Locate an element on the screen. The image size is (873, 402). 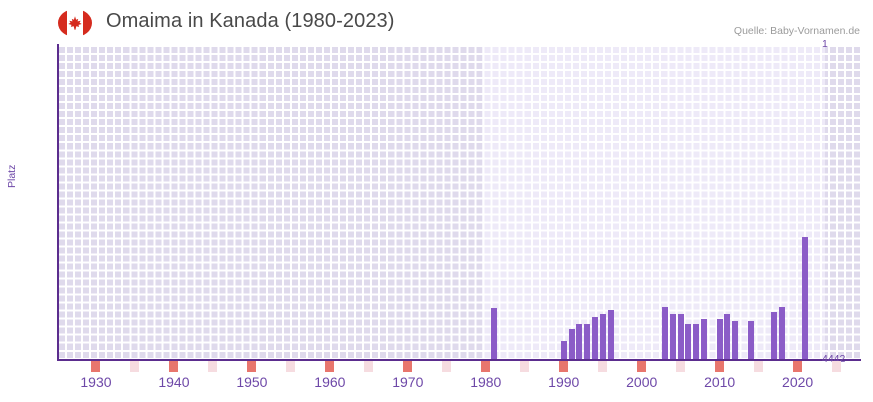
bar-1992 is located at coordinates (579, 341).